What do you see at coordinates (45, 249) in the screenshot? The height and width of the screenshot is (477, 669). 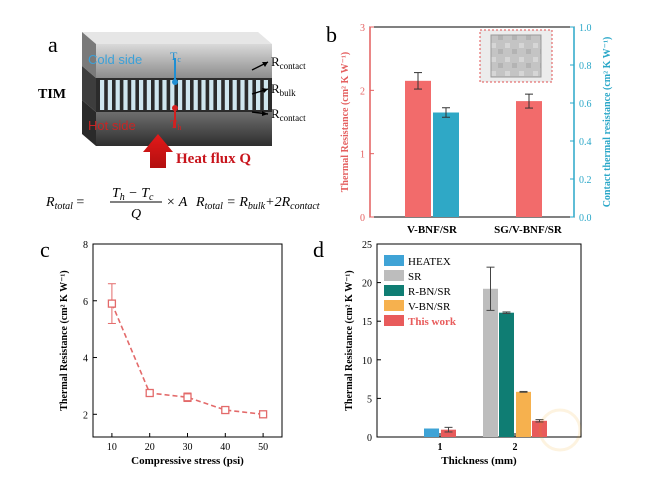 I see `panel-label-c: c` at bounding box center [45, 249].